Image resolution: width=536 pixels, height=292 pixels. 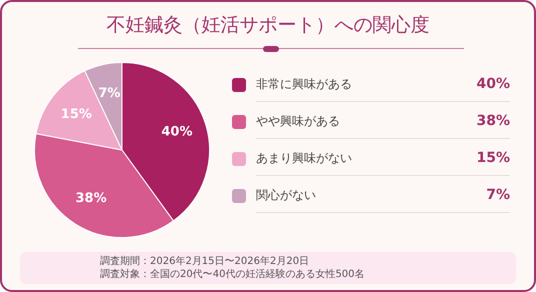 I want to click on legend-label: 関心がない, so click(x=286, y=195).